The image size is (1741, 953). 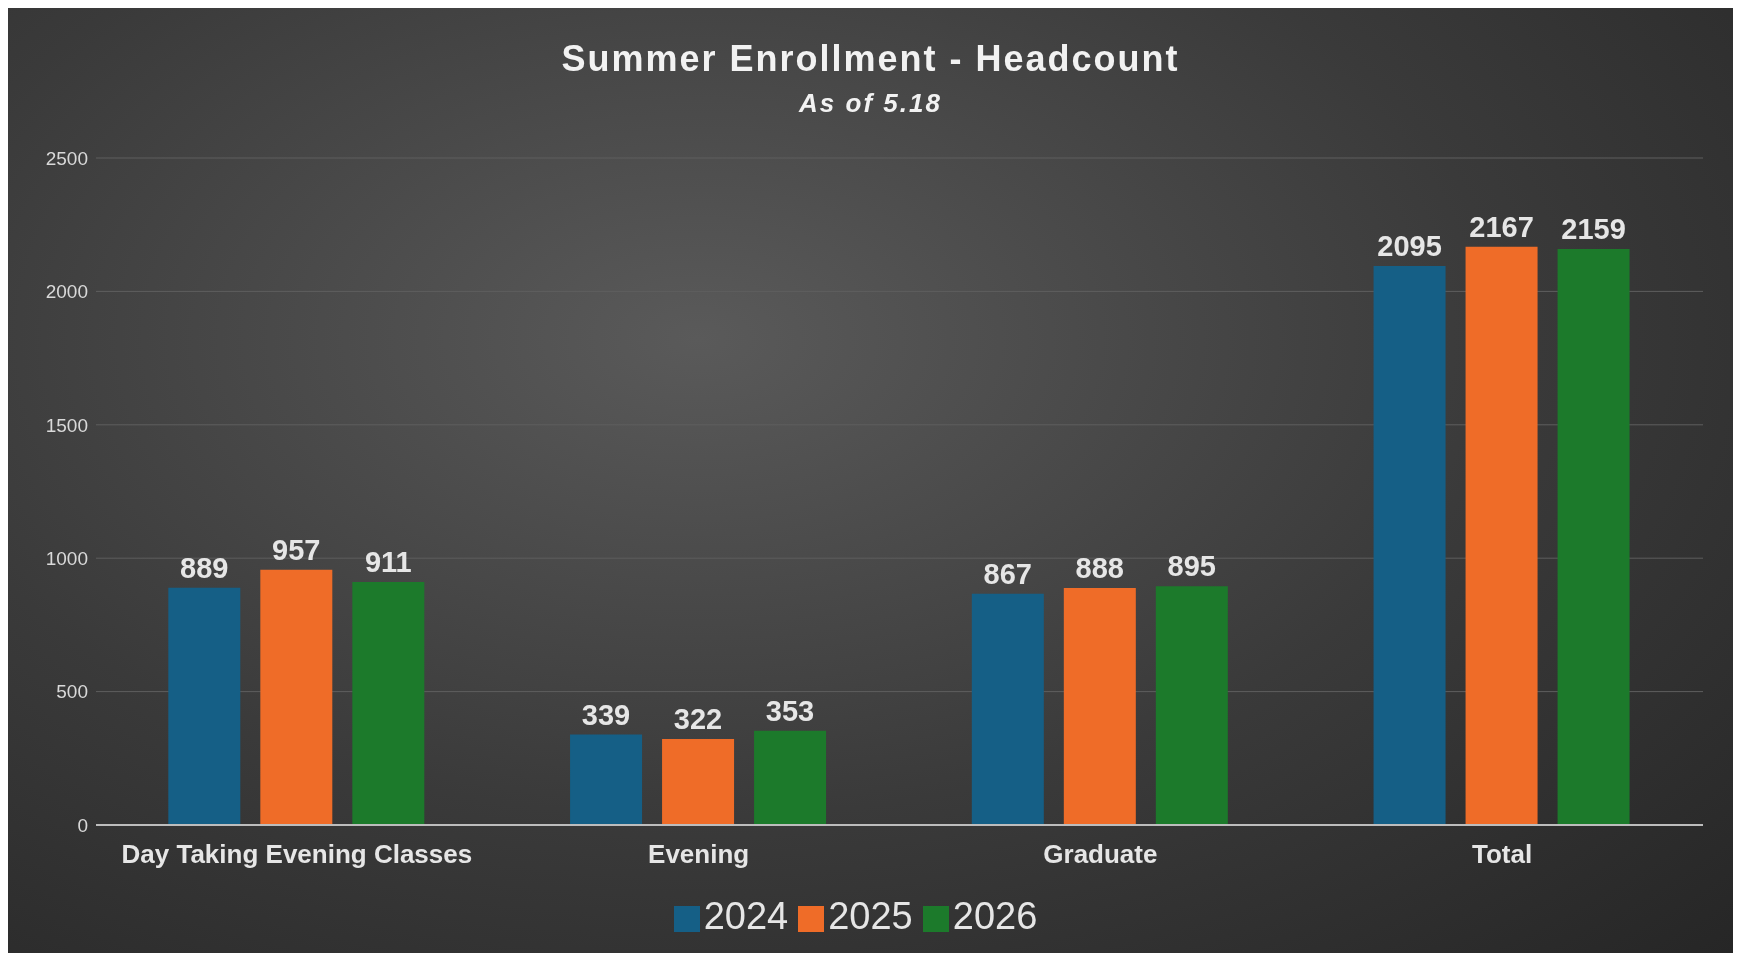 I want to click on x-tick-label: Day Taking Evening Classes, so click(x=297, y=854).